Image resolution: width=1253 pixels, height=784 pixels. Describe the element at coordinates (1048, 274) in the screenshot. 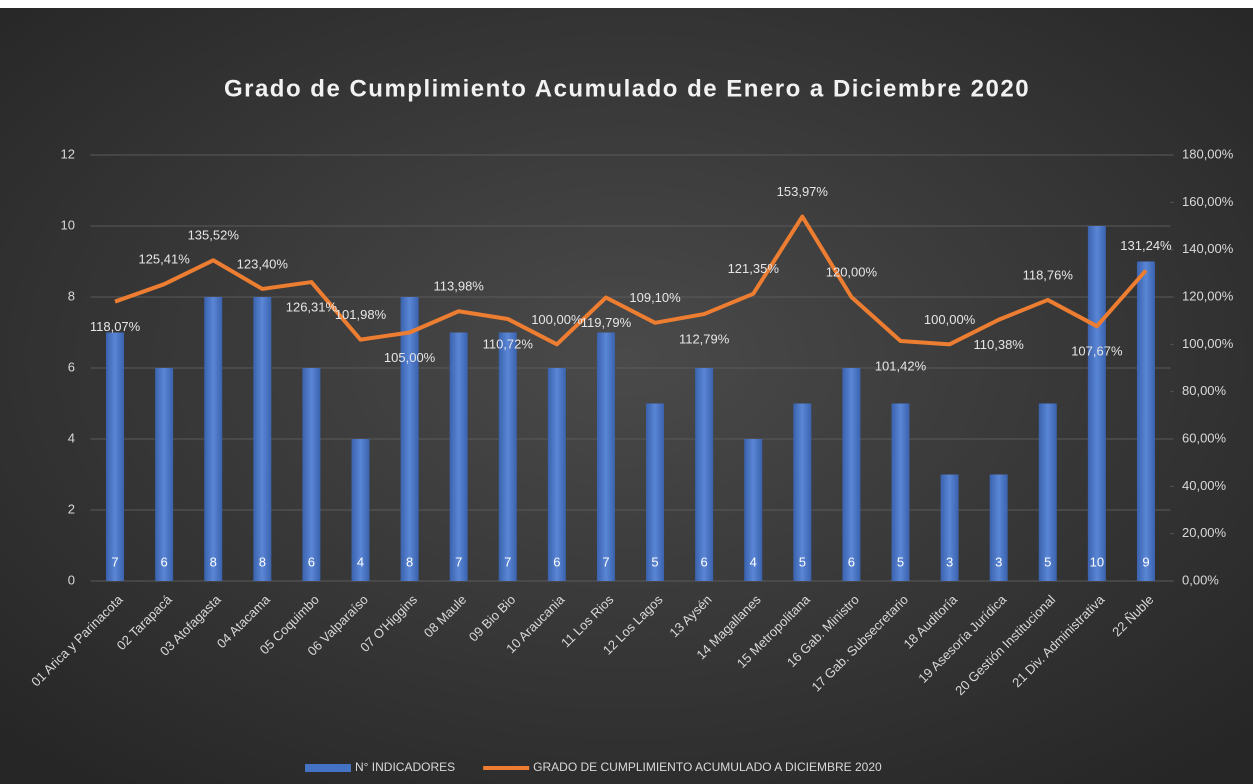

I see `line-value-label: 118,76%` at that location.